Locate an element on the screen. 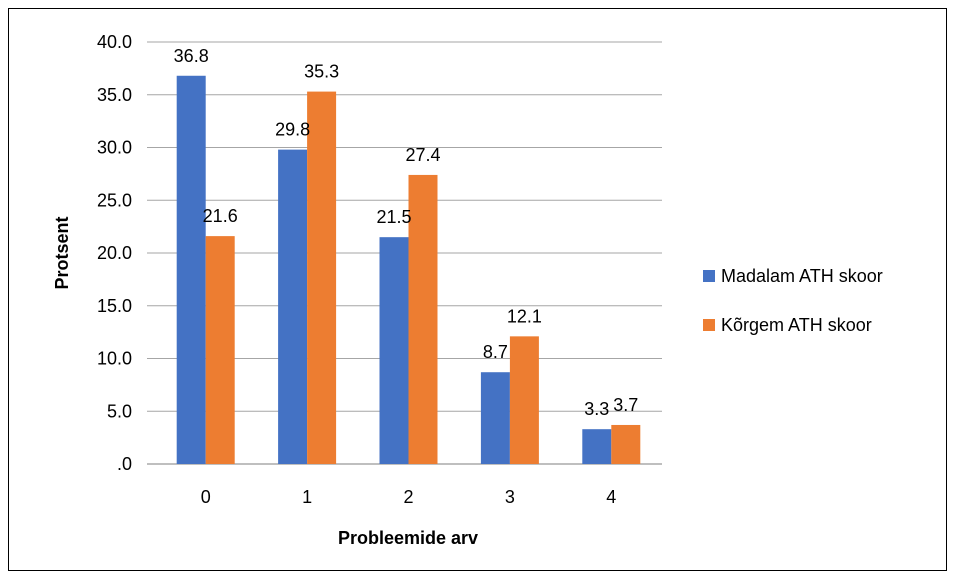  data-label: 21.5 is located at coordinates (393, 217).